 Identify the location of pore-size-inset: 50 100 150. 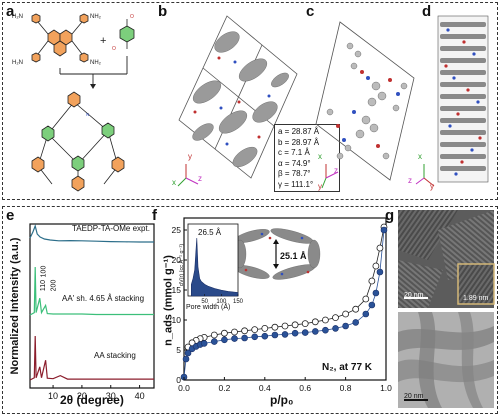
(215, 264).